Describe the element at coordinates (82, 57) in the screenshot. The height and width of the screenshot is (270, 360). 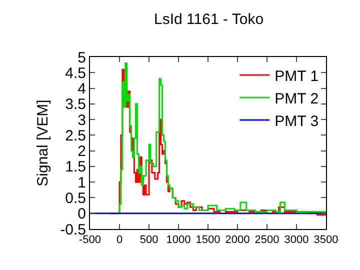
I see `y-tick-label: 5` at that location.